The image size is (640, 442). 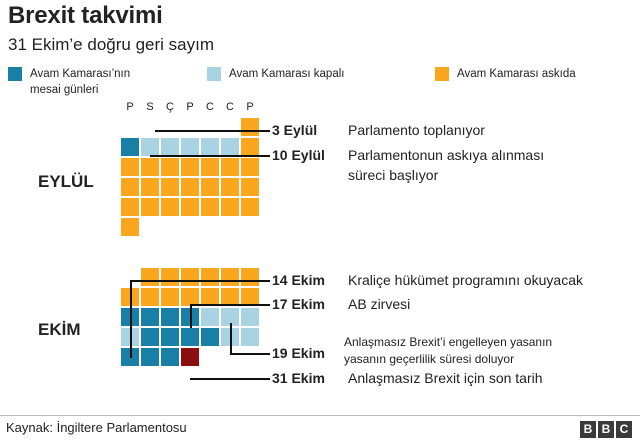 What do you see at coordinates (85, 15) in the screenshot?
I see `chart-title: Brexit takvimi` at bounding box center [85, 15].